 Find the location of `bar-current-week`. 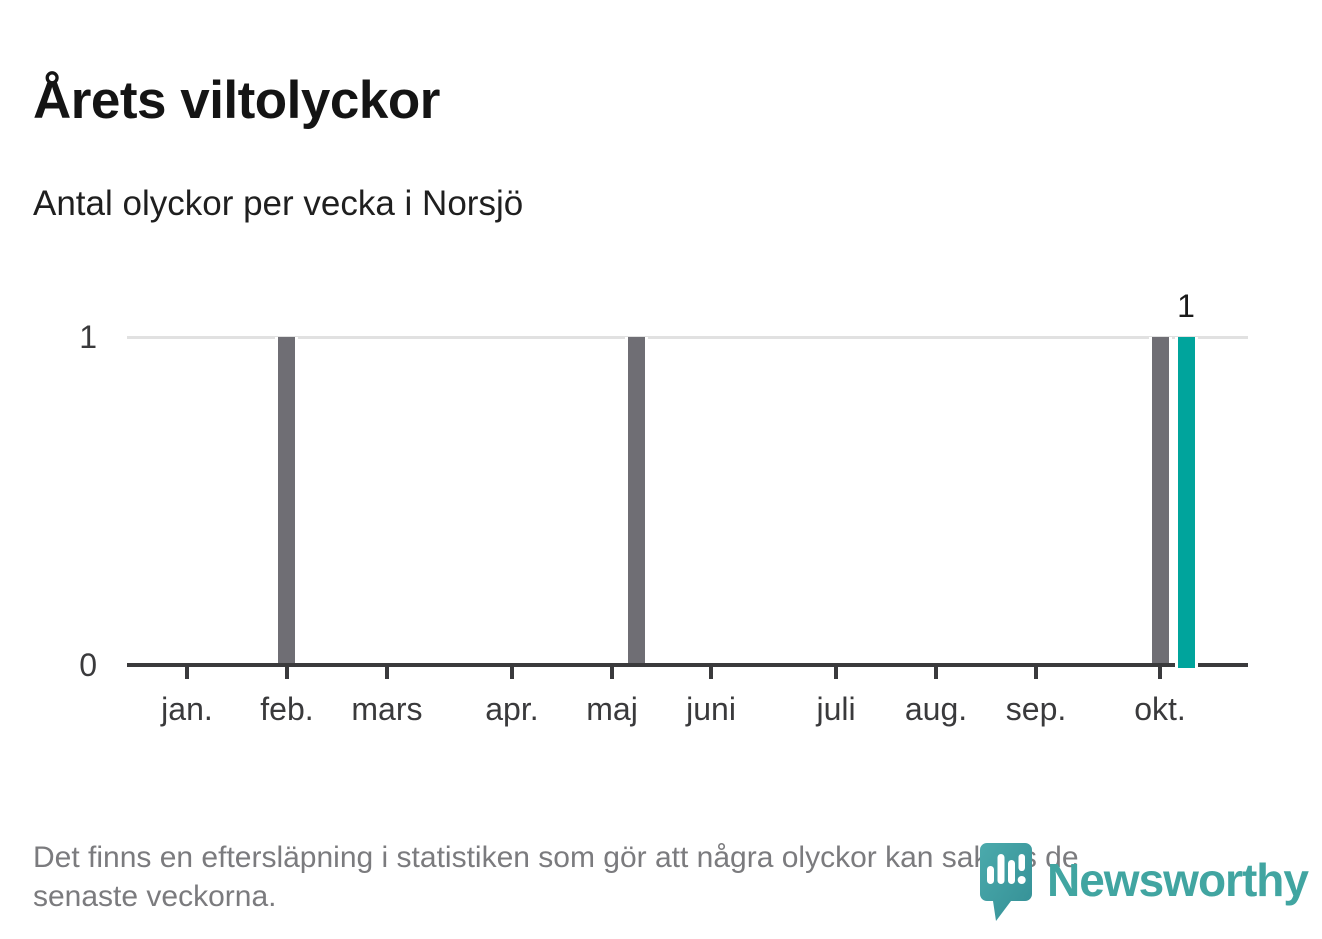

bar-current-week is located at coordinates (1186, 502).